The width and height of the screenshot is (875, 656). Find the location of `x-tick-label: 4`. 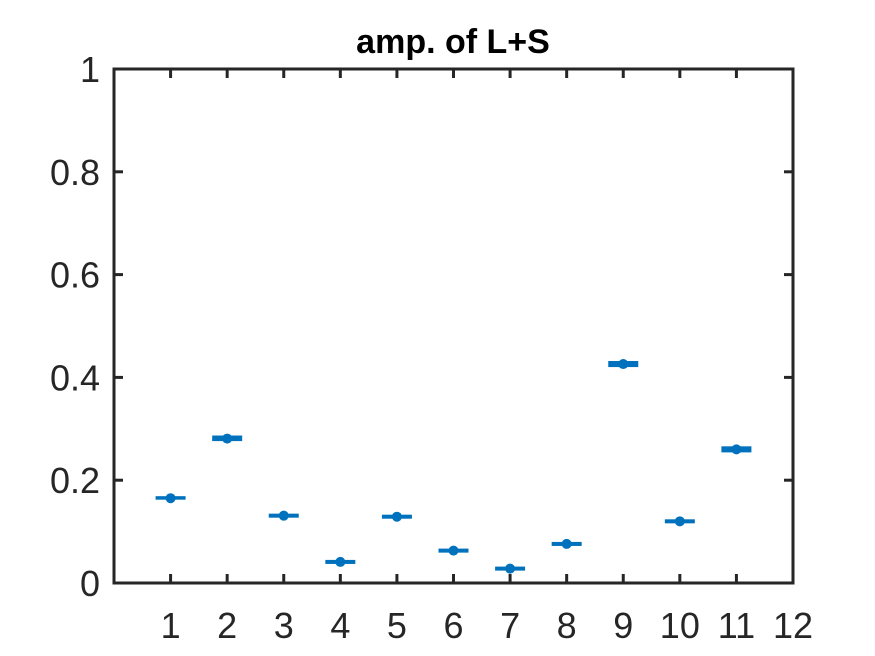

x-tick-label: 4 is located at coordinates (340, 625).